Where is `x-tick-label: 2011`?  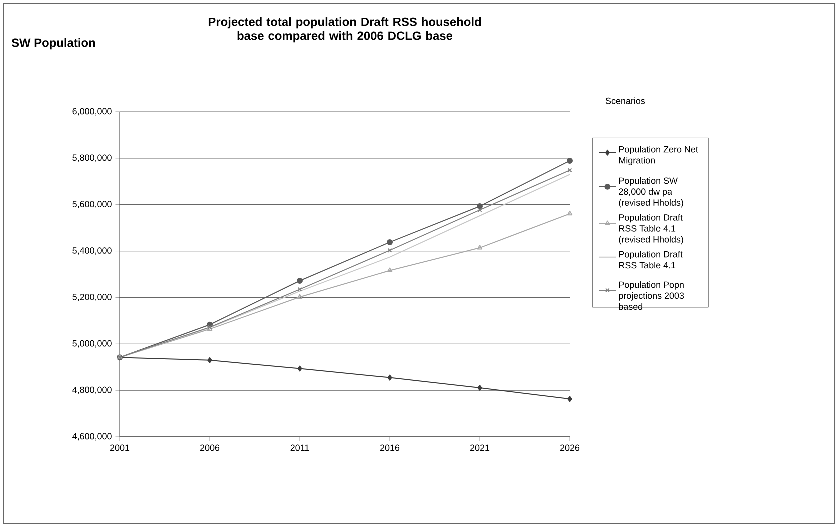
x-tick-label: 2011 is located at coordinates (300, 448).